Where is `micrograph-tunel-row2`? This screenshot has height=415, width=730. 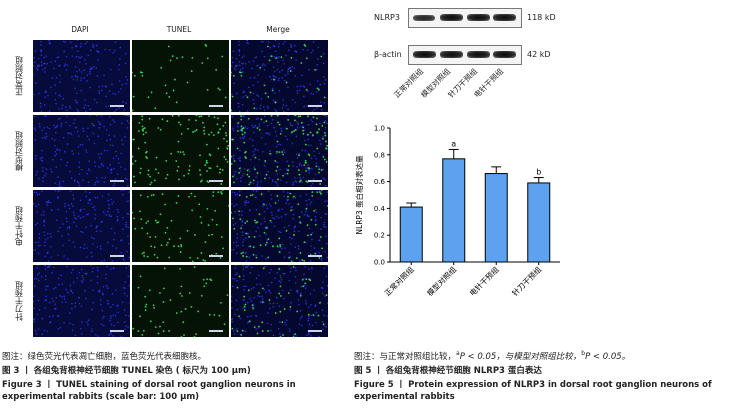 micrograph-tunel-row2 is located at coordinates (180, 151).